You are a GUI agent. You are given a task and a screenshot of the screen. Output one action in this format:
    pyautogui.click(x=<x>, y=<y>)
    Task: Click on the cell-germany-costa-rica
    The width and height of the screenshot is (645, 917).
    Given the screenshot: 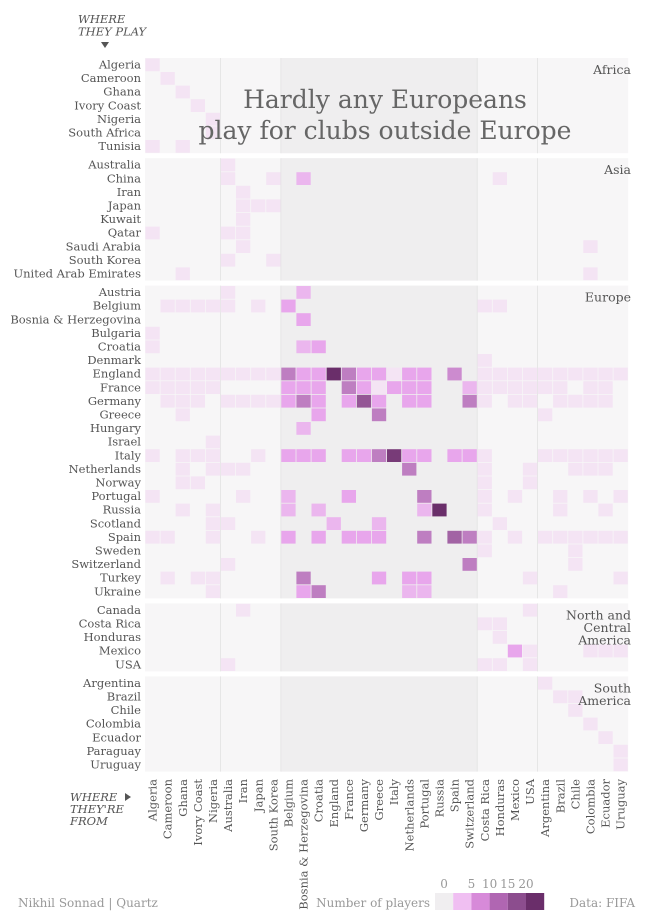 What is the action you would take?
    pyautogui.click(x=484, y=401)
    